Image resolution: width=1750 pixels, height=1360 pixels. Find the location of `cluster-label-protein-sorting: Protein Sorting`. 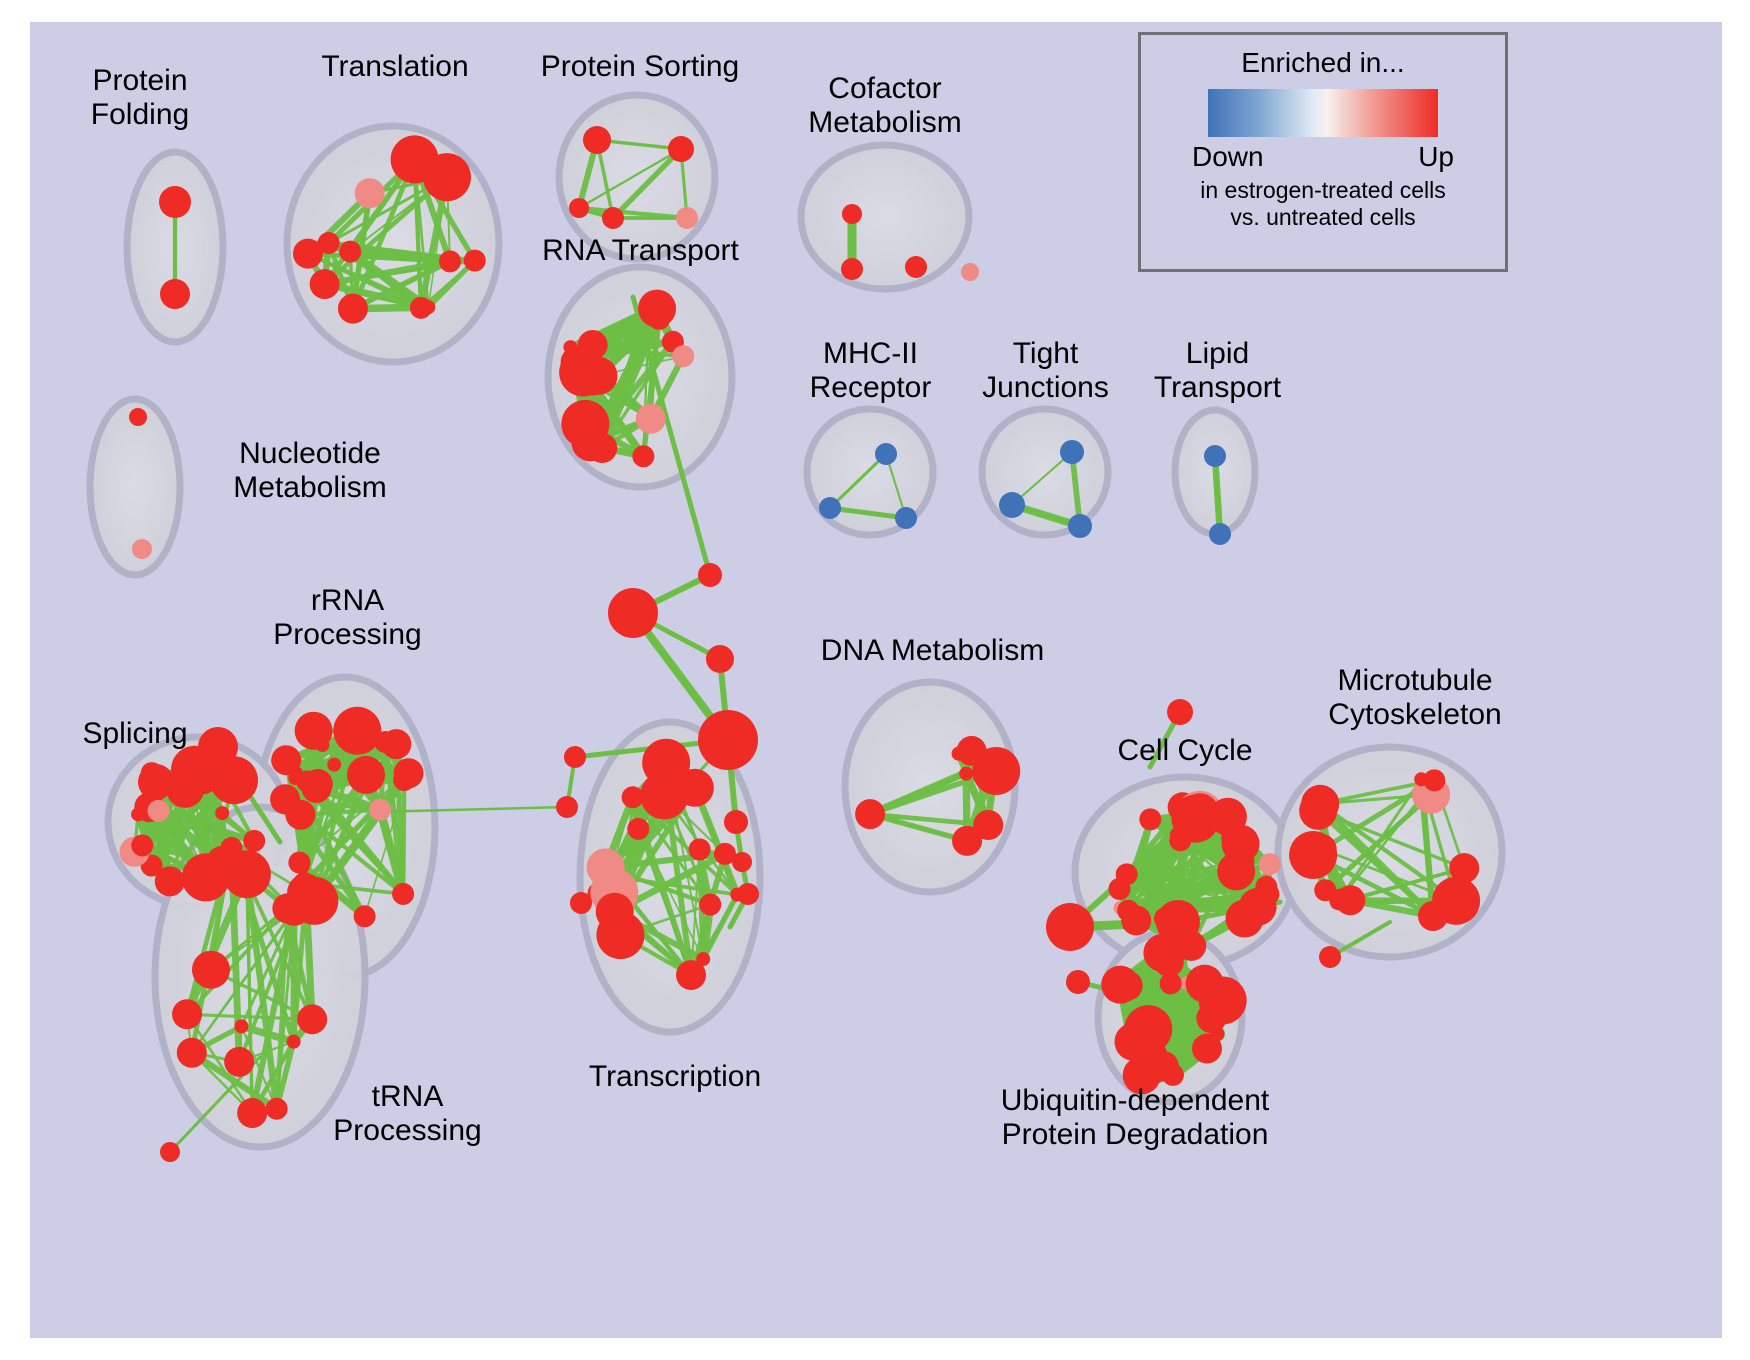

cluster-label-protein-sorting: Protein Sorting is located at coordinates (640, 66).